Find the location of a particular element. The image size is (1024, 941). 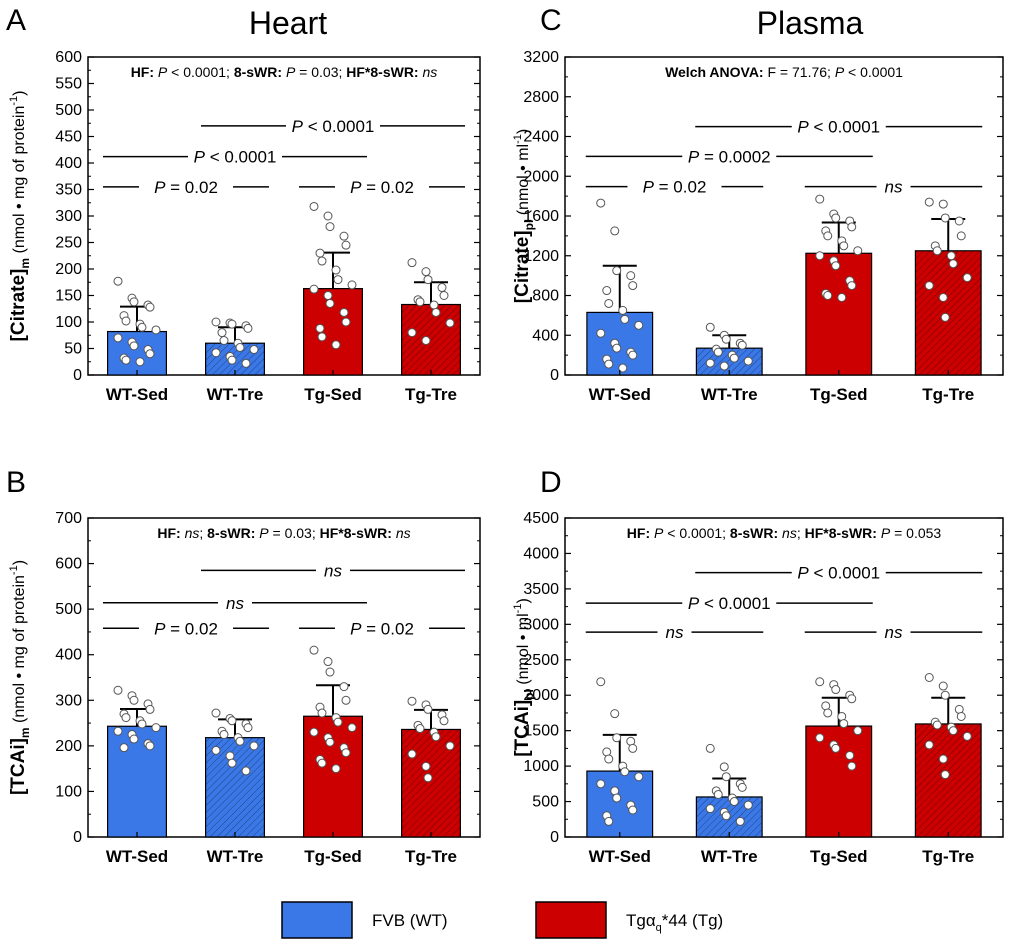

stat-annotation-run-1: P is located at coordinates (659, 533).